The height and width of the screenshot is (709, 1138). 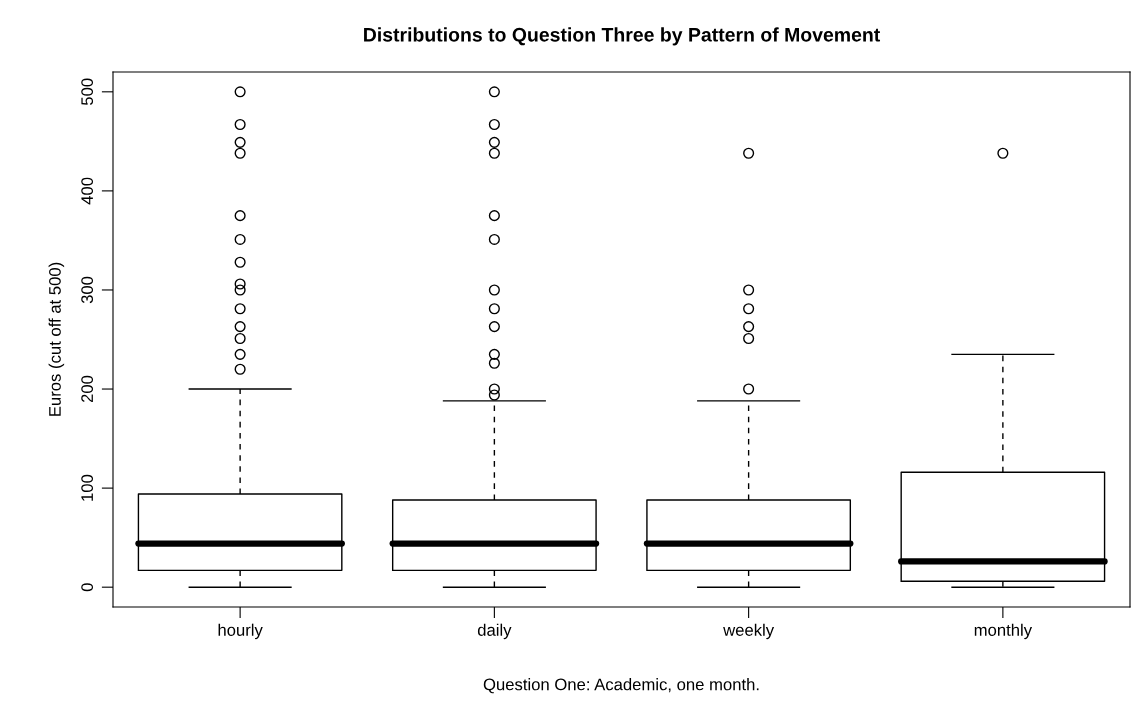 I want to click on y-tick-label: 400, so click(x=87, y=191).